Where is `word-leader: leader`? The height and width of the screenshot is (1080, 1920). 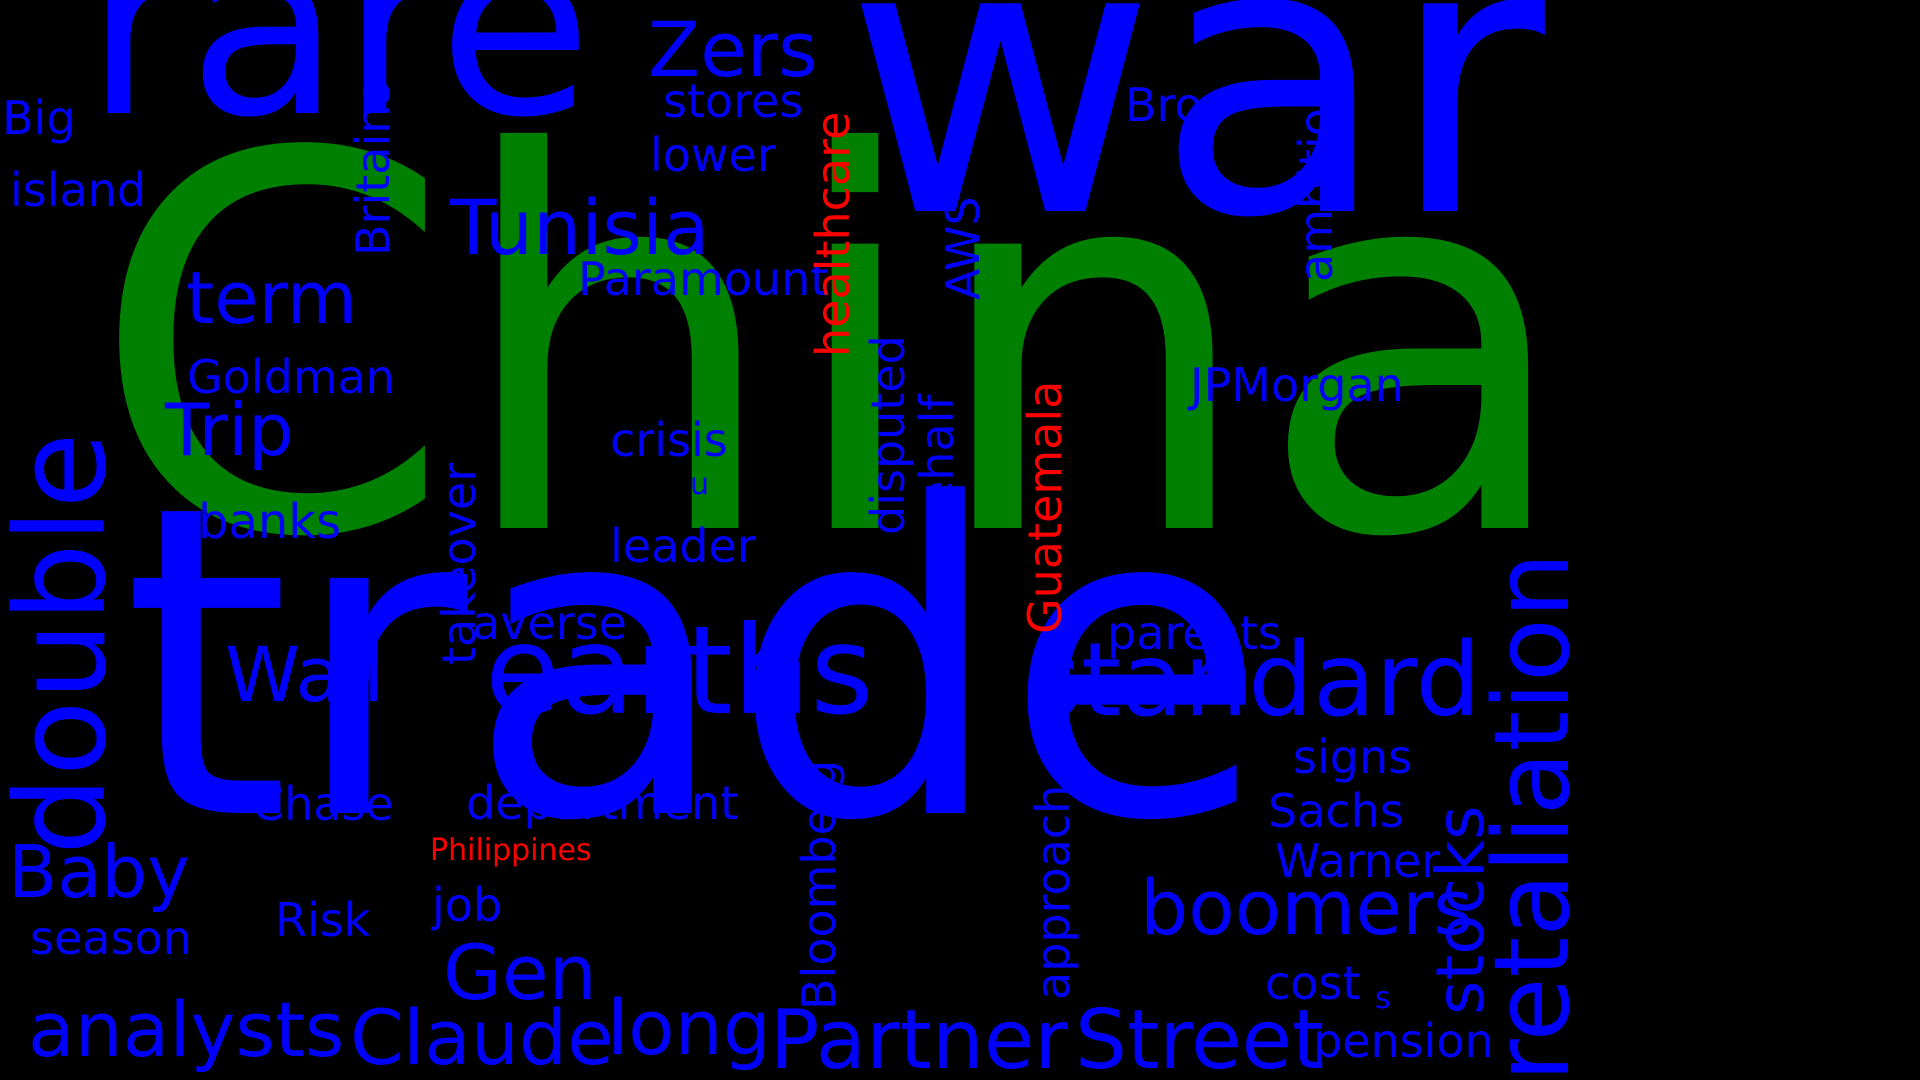
word-leader: leader is located at coordinates (683, 546).